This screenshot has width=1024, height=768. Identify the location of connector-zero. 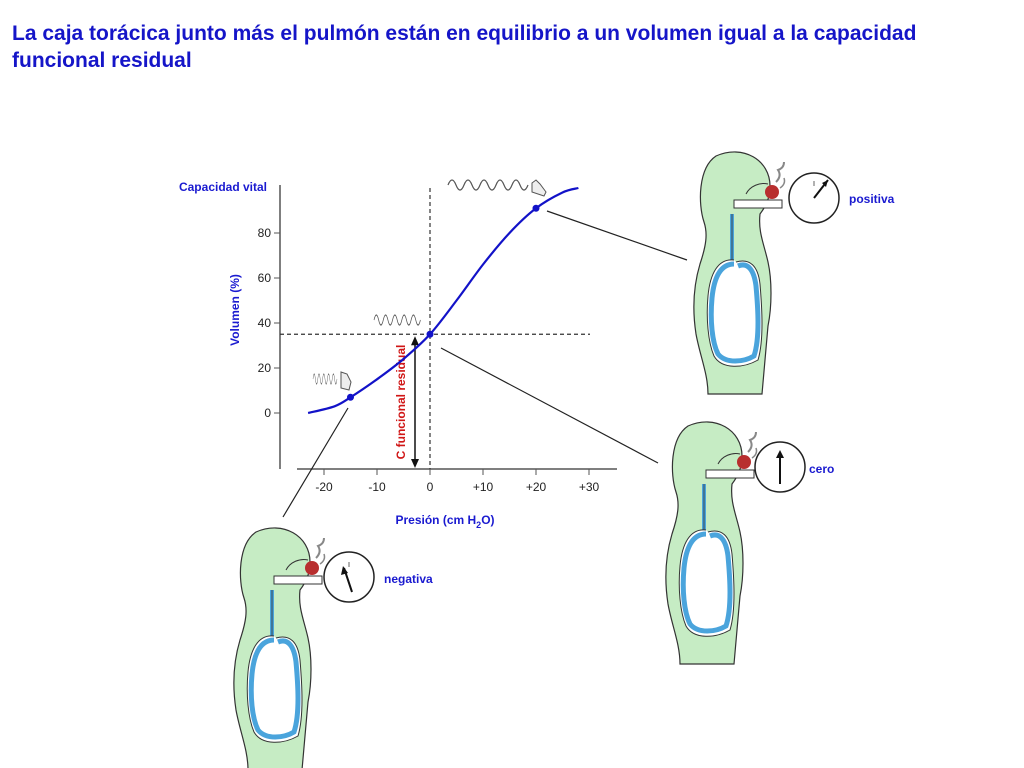
(549, 405).